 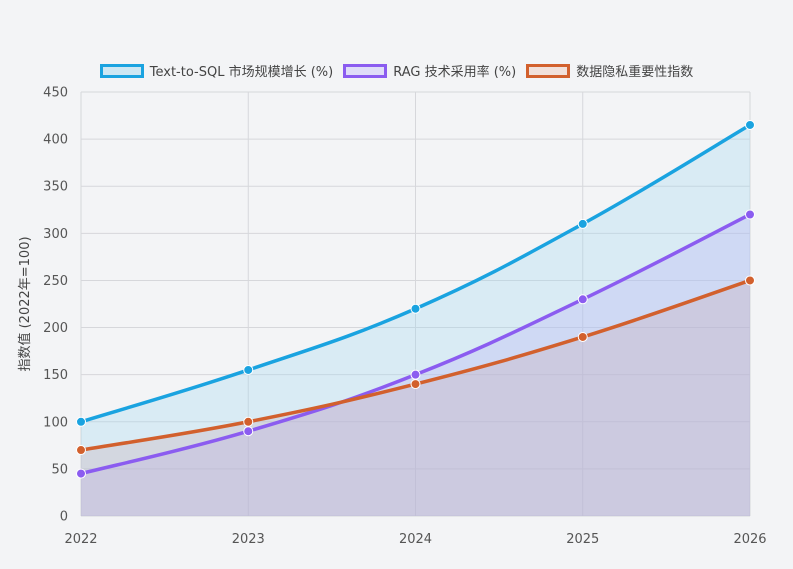 I want to click on y-tick-label: 150, so click(x=55, y=375).